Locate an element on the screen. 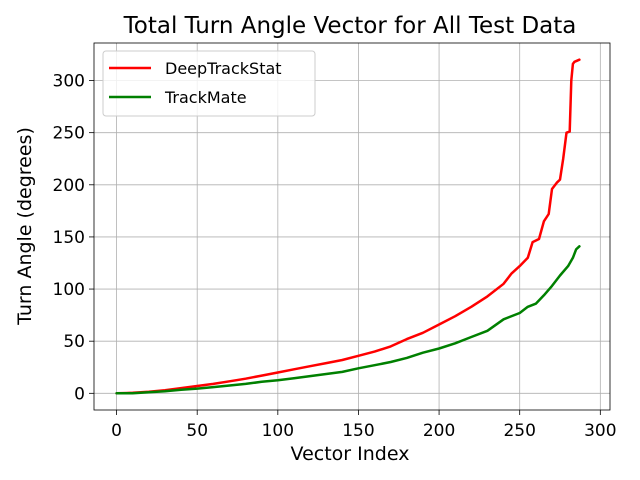  legend-label-deeptrackstat: DeepTrackStat is located at coordinates (223, 68).